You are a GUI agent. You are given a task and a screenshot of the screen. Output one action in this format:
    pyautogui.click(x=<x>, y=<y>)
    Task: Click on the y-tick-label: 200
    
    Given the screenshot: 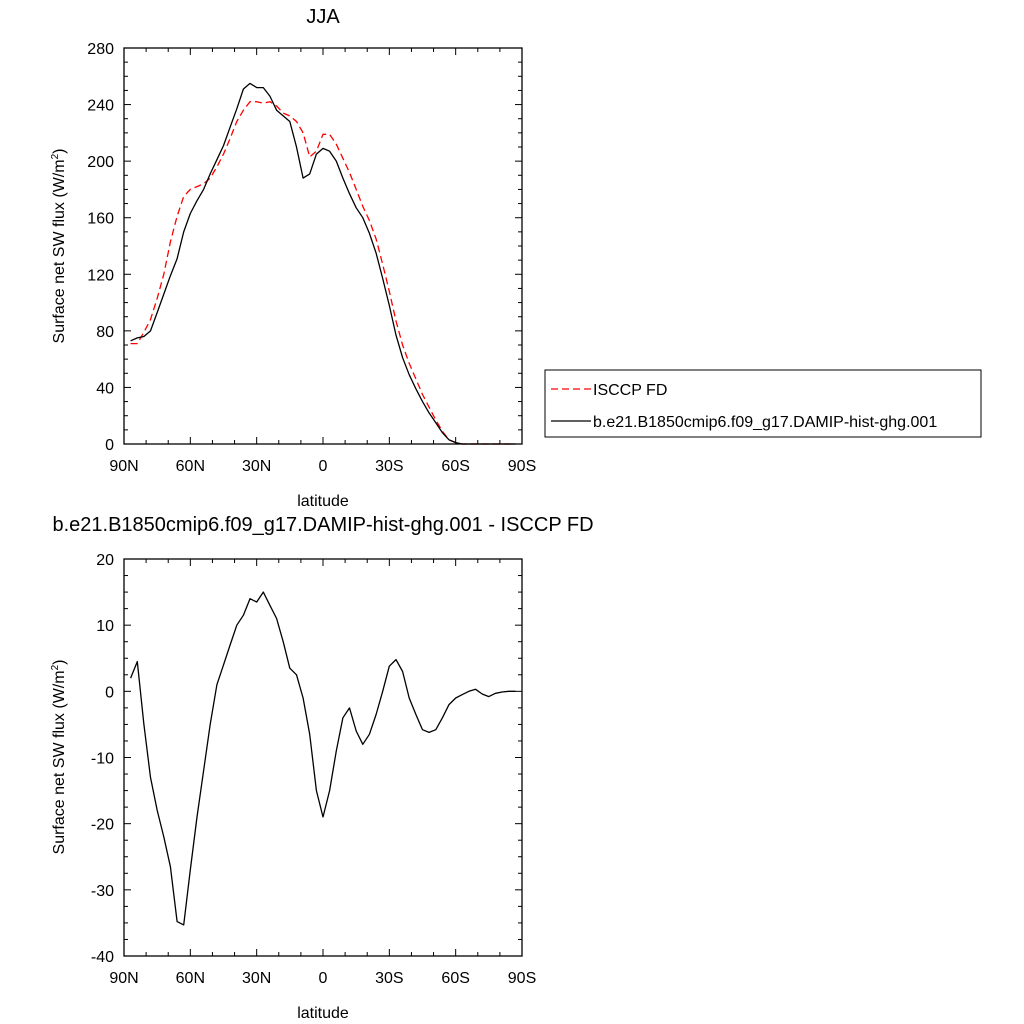 What is the action you would take?
    pyautogui.click(x=100, y=162)
    